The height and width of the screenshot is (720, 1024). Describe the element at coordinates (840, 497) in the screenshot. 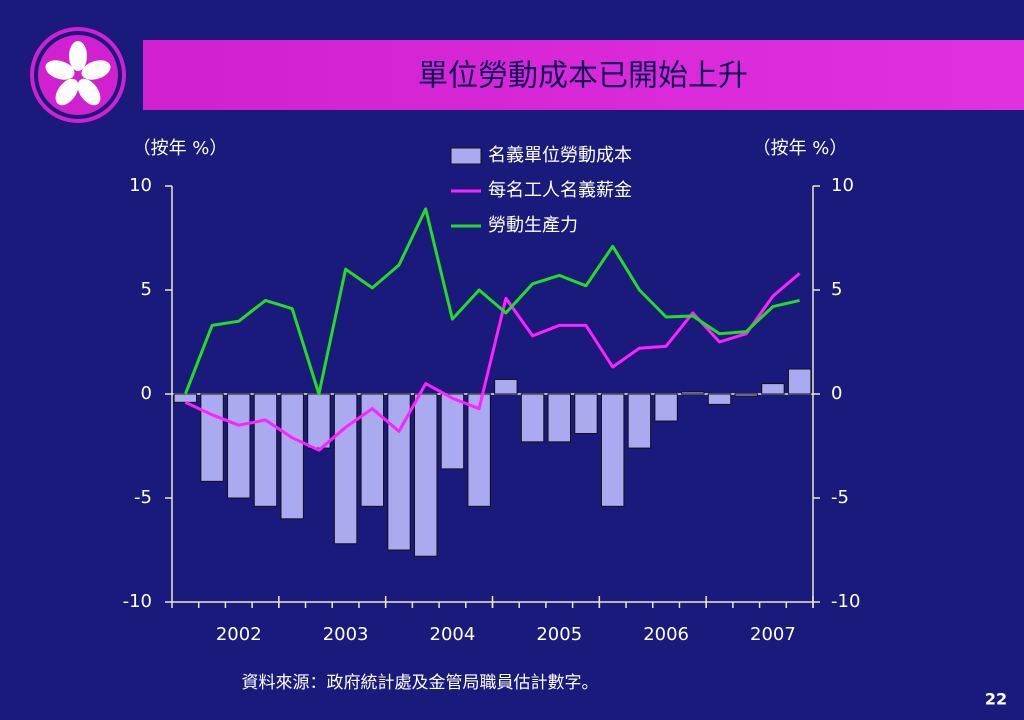

I see `y2-tick-label: -5` at that location.